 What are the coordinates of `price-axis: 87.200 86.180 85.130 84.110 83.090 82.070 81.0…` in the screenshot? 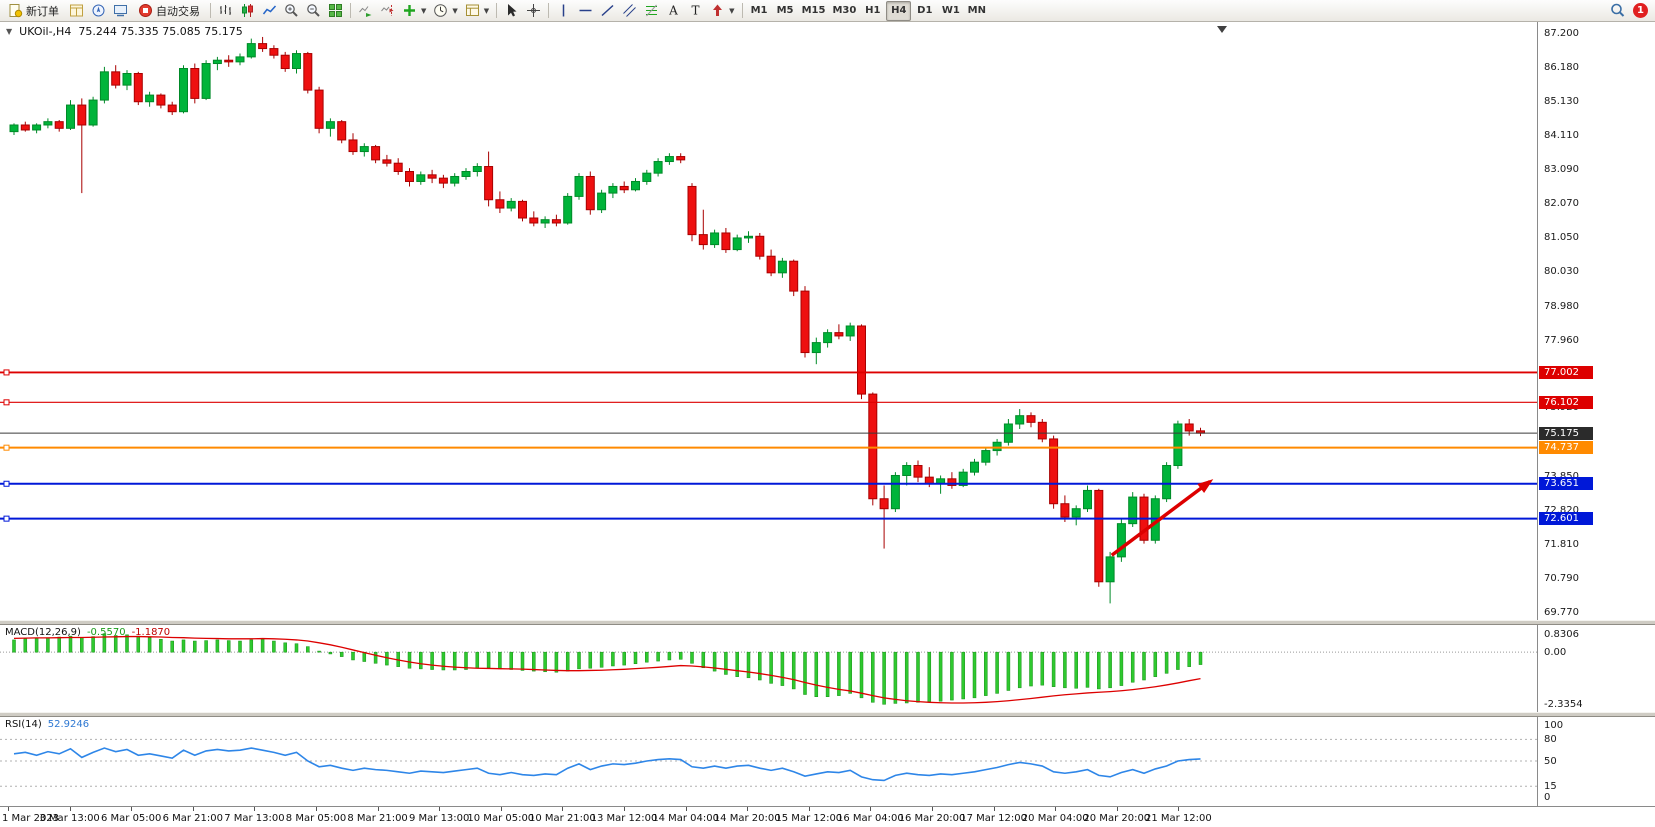 It's located at (1596, 414).